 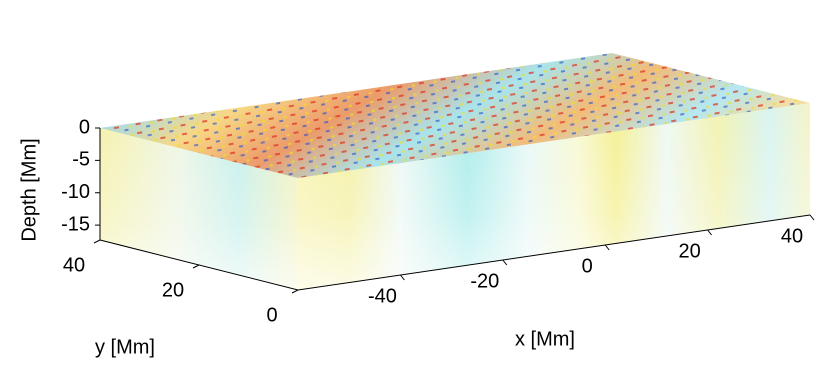 What do you see at coordinates (173, 290) in the screenshot?
I see `y-tick-label: 20` at bounding box center [173, 290].